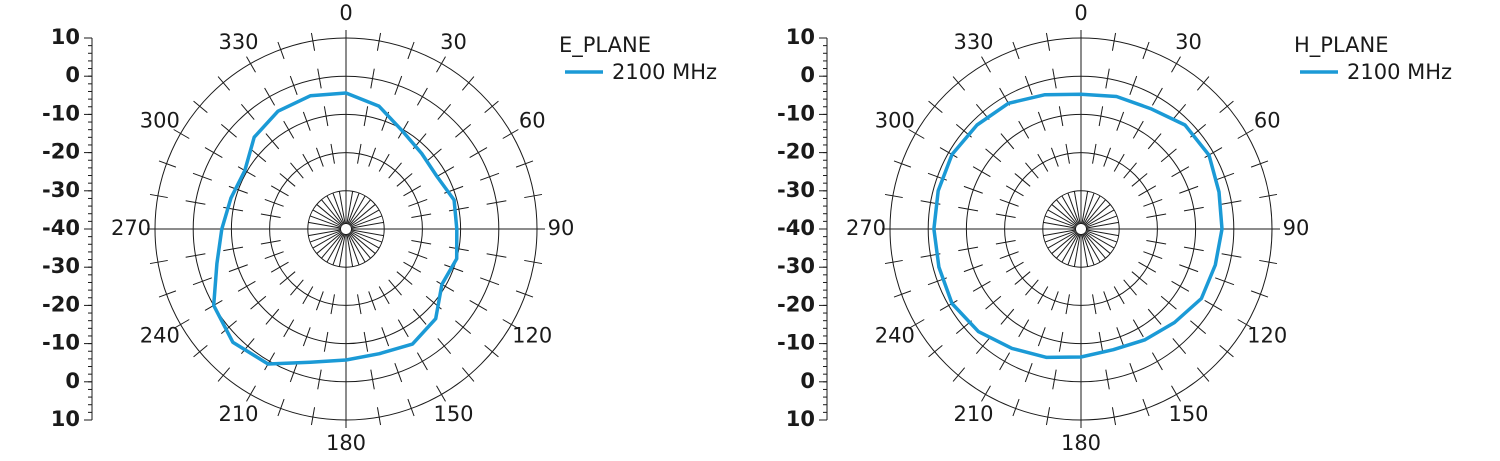  I want to click on axis-label: 0, so click(807, 381).